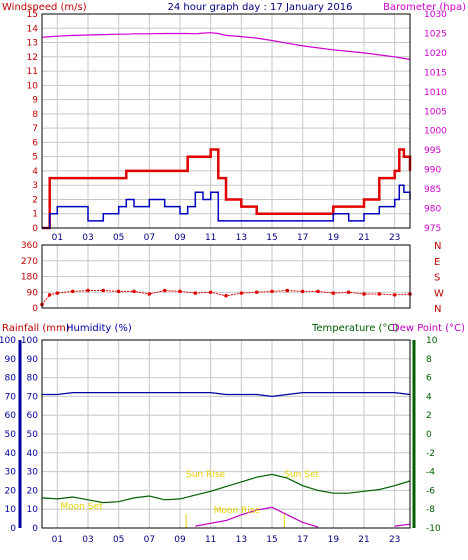 The image size is (468, 560). I want to click on humidity-y-tick-label: 100, so click(29, 341).